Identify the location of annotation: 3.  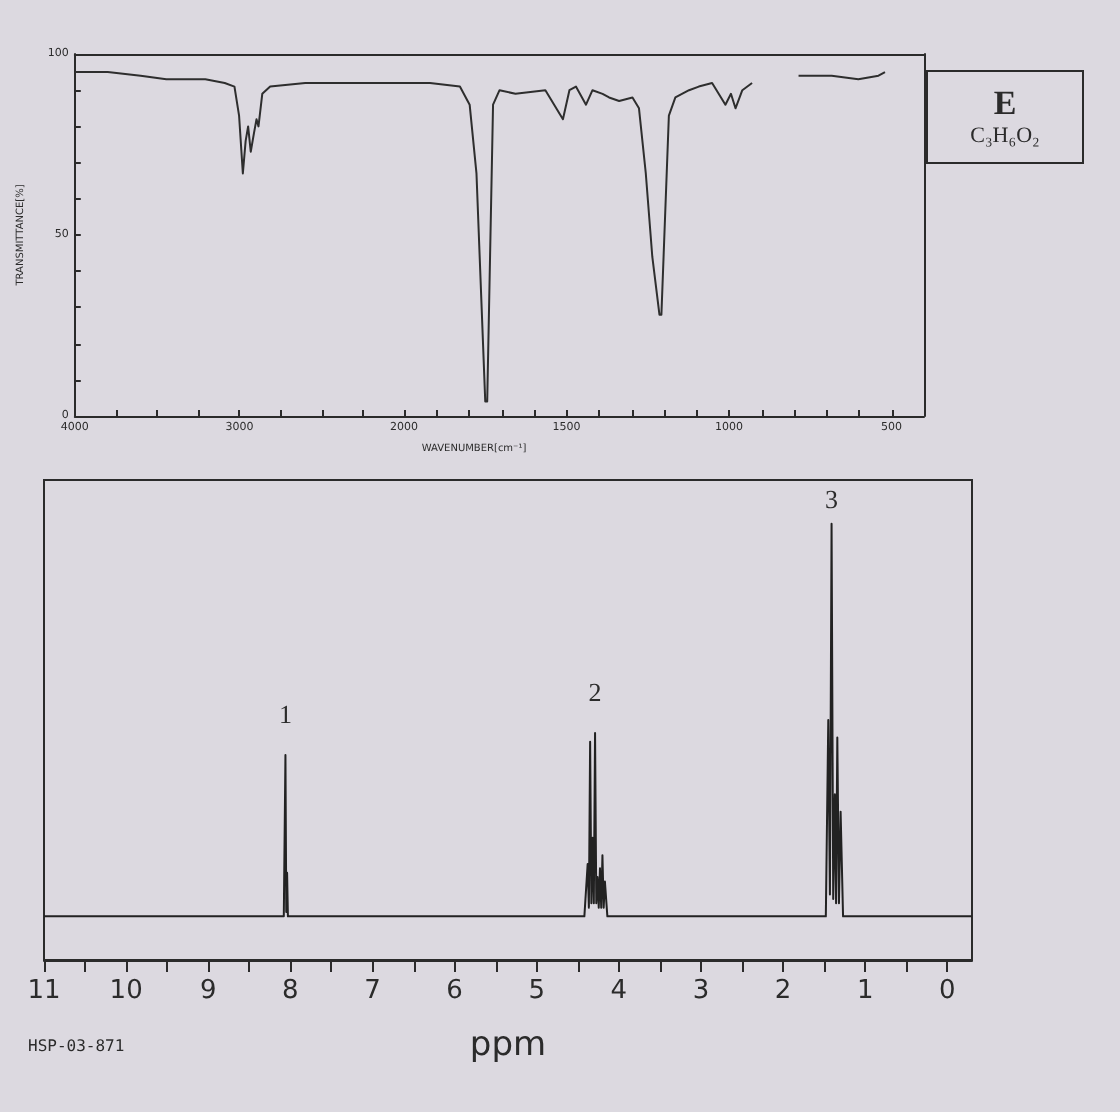
(832, 499).